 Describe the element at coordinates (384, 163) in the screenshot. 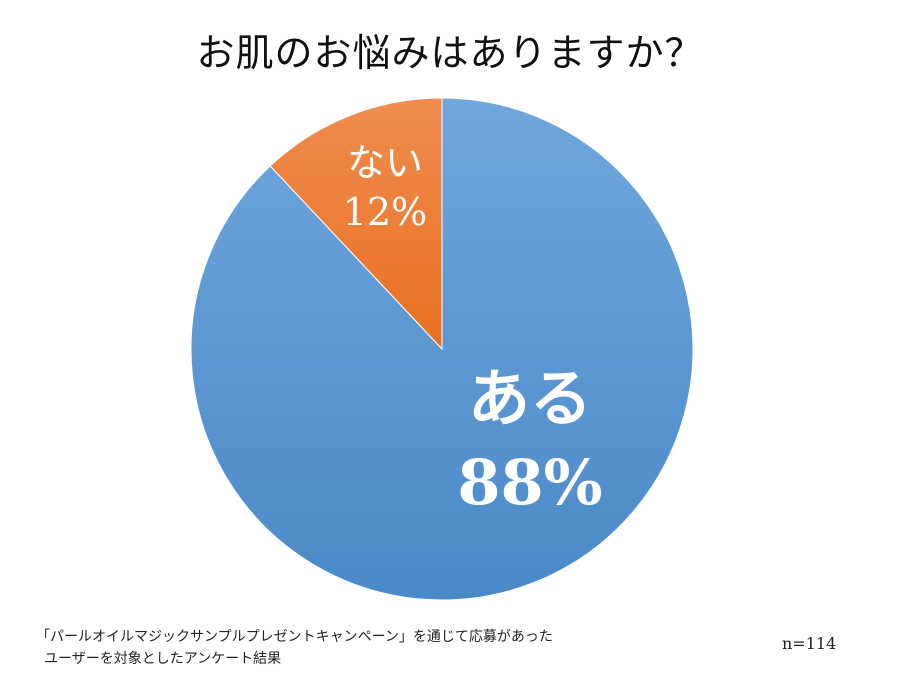

I see `slice-no-label: ない` at that location.